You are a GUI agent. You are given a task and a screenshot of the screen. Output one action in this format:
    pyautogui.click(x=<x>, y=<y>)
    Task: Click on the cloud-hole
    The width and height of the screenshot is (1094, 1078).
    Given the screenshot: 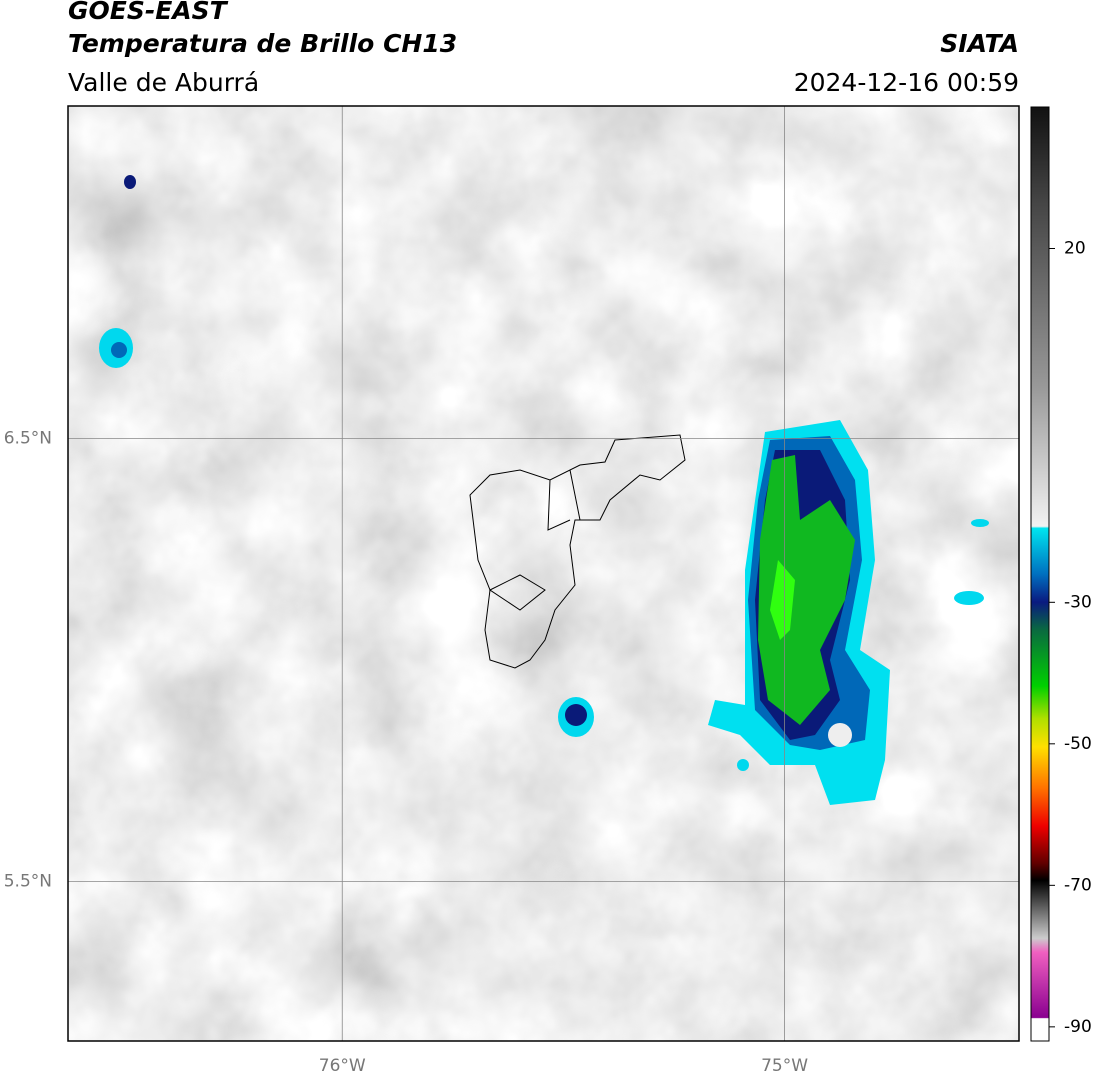 What is the action you would take?
    pyautogui.click(x=840, y=735)
    